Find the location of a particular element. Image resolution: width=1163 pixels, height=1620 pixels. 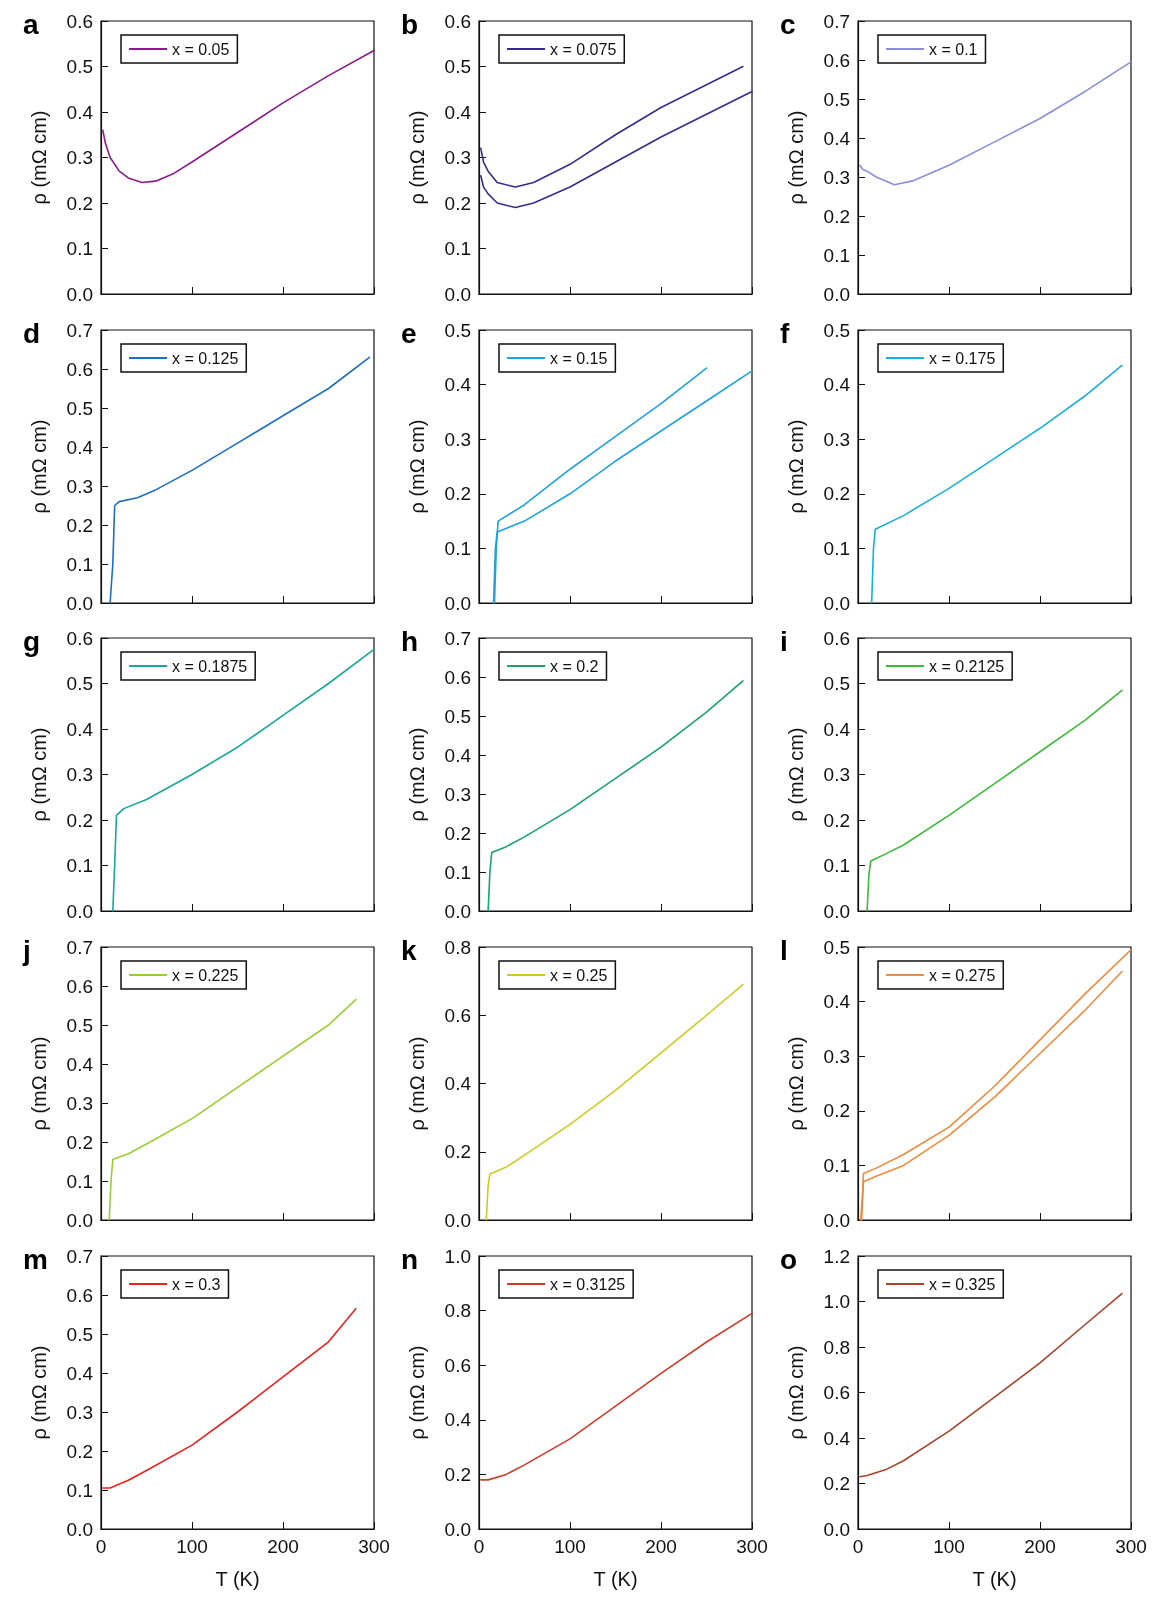

chart-title: l is located at coordinates (784, 950).